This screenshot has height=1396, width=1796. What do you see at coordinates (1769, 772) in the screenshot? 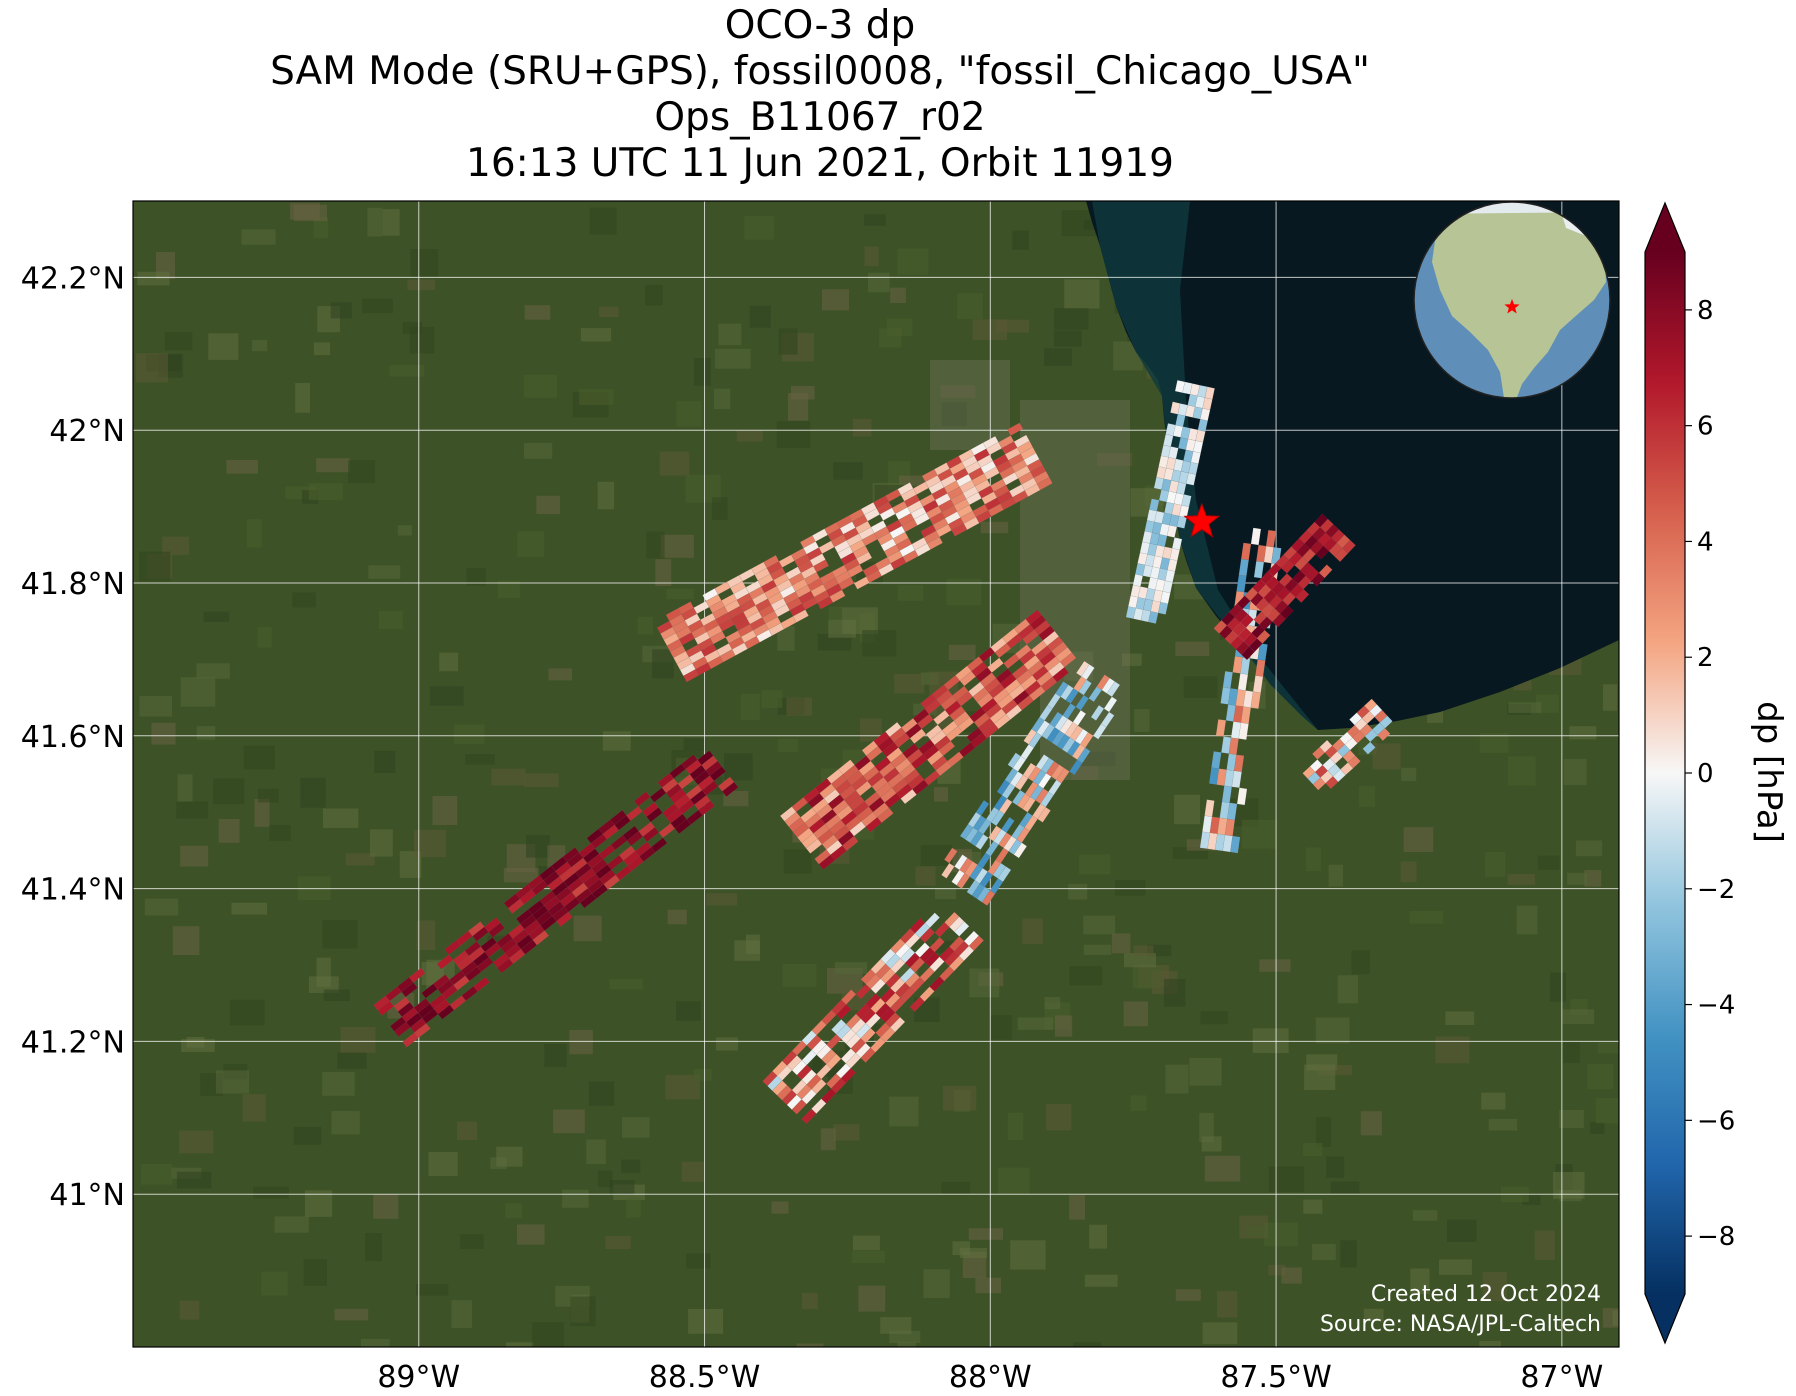
I see `colorbar-label: dp [hPa]` at bounding box center [1769, 772].